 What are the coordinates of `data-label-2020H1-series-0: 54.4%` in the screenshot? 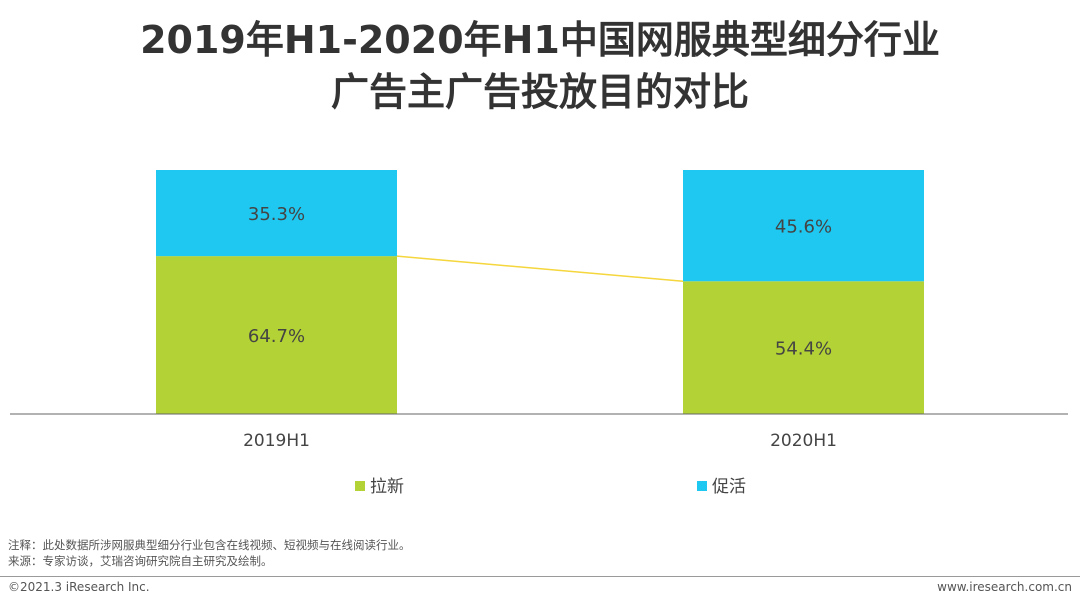 It's located at (803, 349).